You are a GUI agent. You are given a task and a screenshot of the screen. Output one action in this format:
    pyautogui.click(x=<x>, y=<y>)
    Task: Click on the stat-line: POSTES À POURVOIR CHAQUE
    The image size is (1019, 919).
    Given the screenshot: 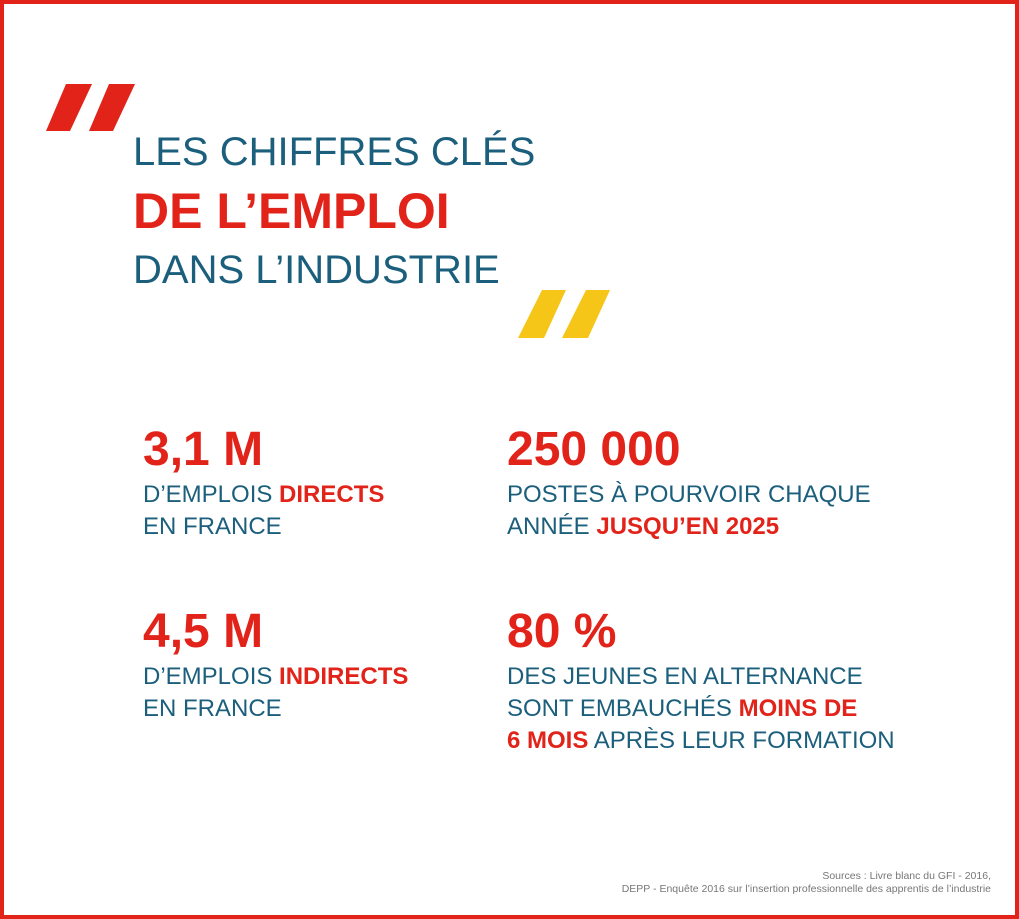 What is the action you would take?
    pyautogui.click(x=689, y=495)
    